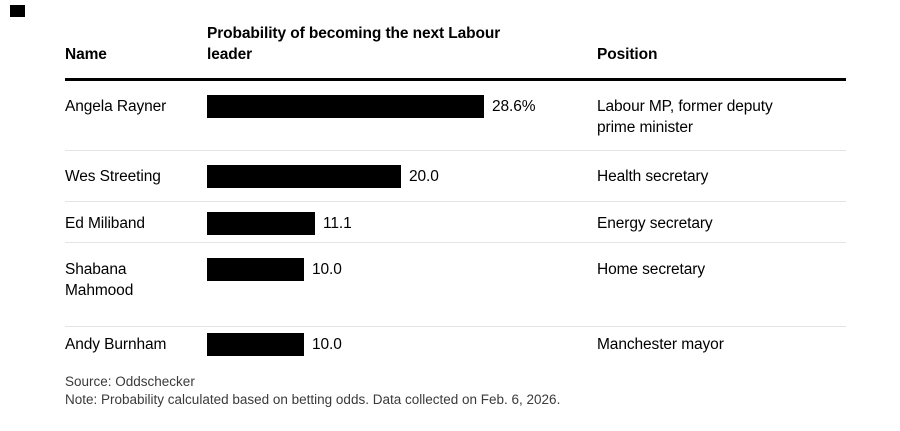 The width and height of the screenshot is (900, 431). I want to click on header-rule, so click(455, 79).